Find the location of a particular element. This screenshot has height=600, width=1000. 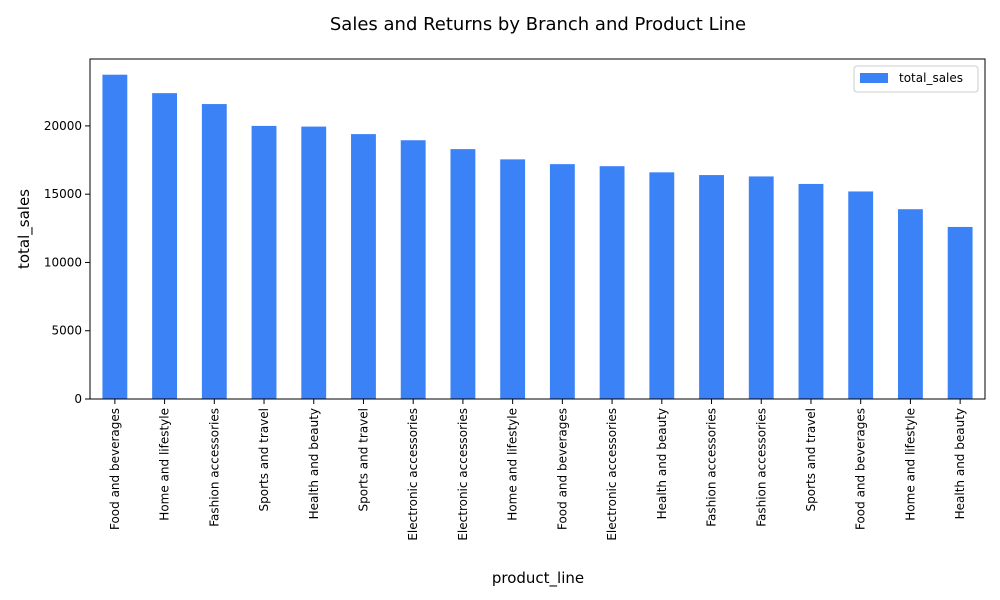

y-tick-label: 10000 is located at coordinates (63, 262).